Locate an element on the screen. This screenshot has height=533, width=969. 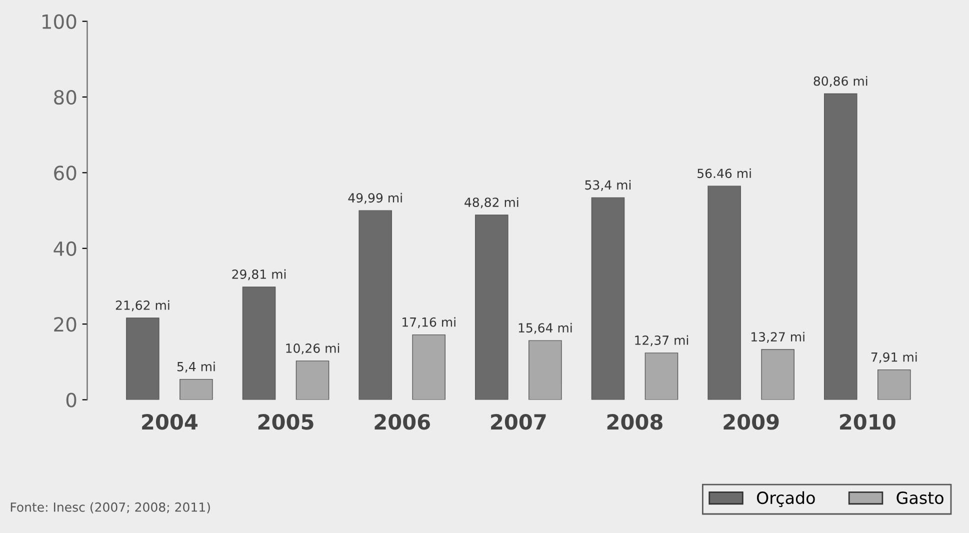
x-tick-label: 2007 is located at coordinates (518, 422).